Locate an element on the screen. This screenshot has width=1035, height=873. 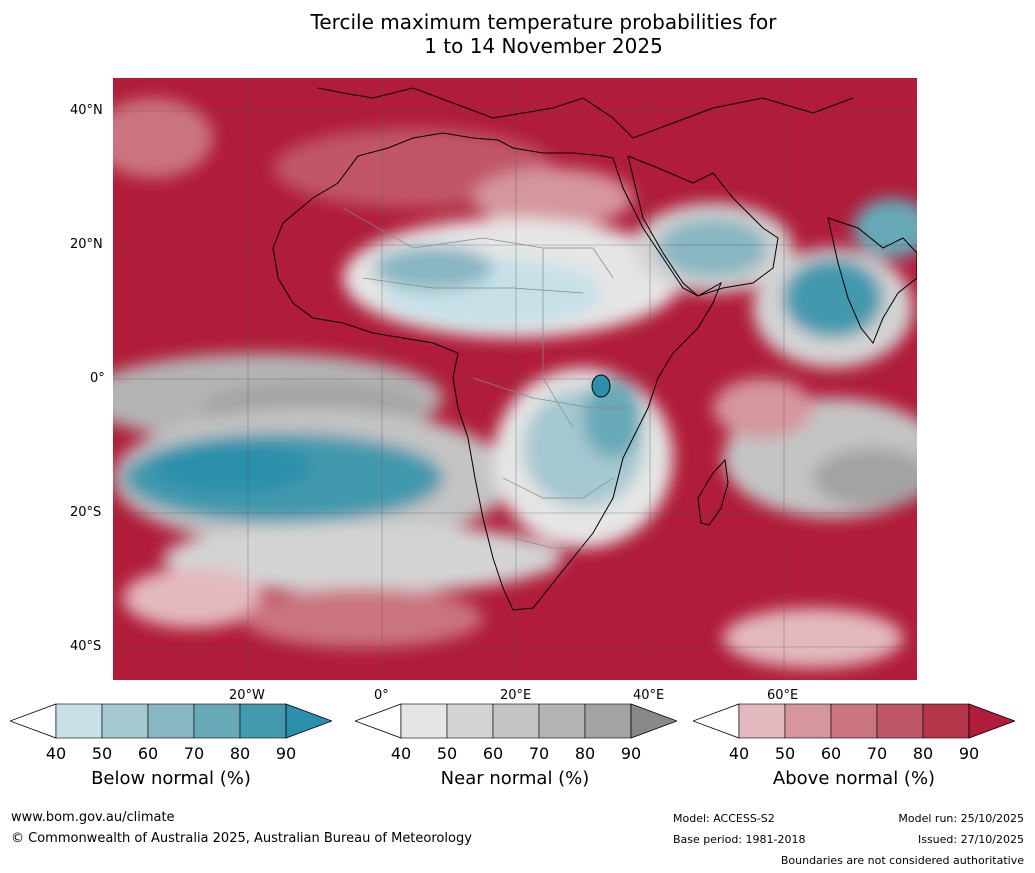
colorbar-near is located at coordinates (516, 721).